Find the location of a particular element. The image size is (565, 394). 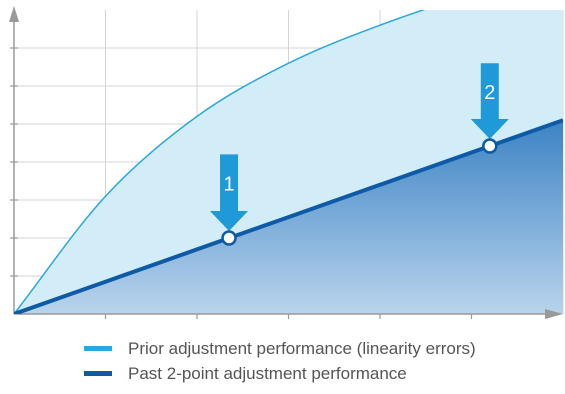

annotation-label-1: 1 is located at coordinates (228, 185).